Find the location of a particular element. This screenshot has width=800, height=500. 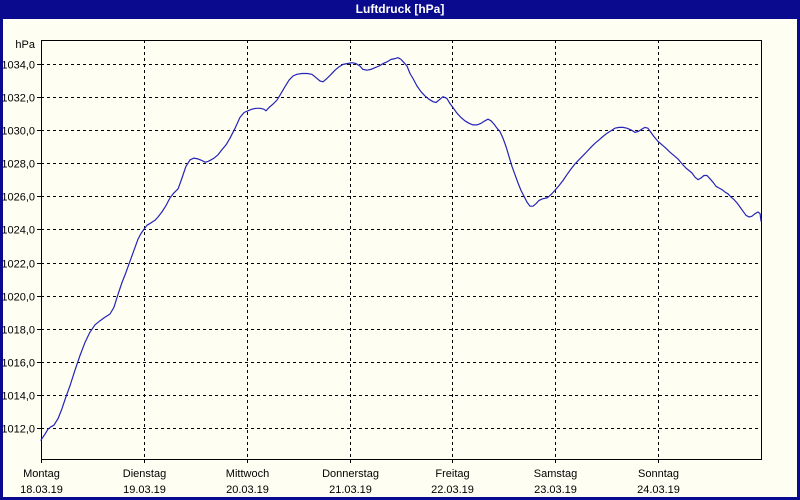

y-tick-label: 1024,0 is located at coordinates (19, 231).